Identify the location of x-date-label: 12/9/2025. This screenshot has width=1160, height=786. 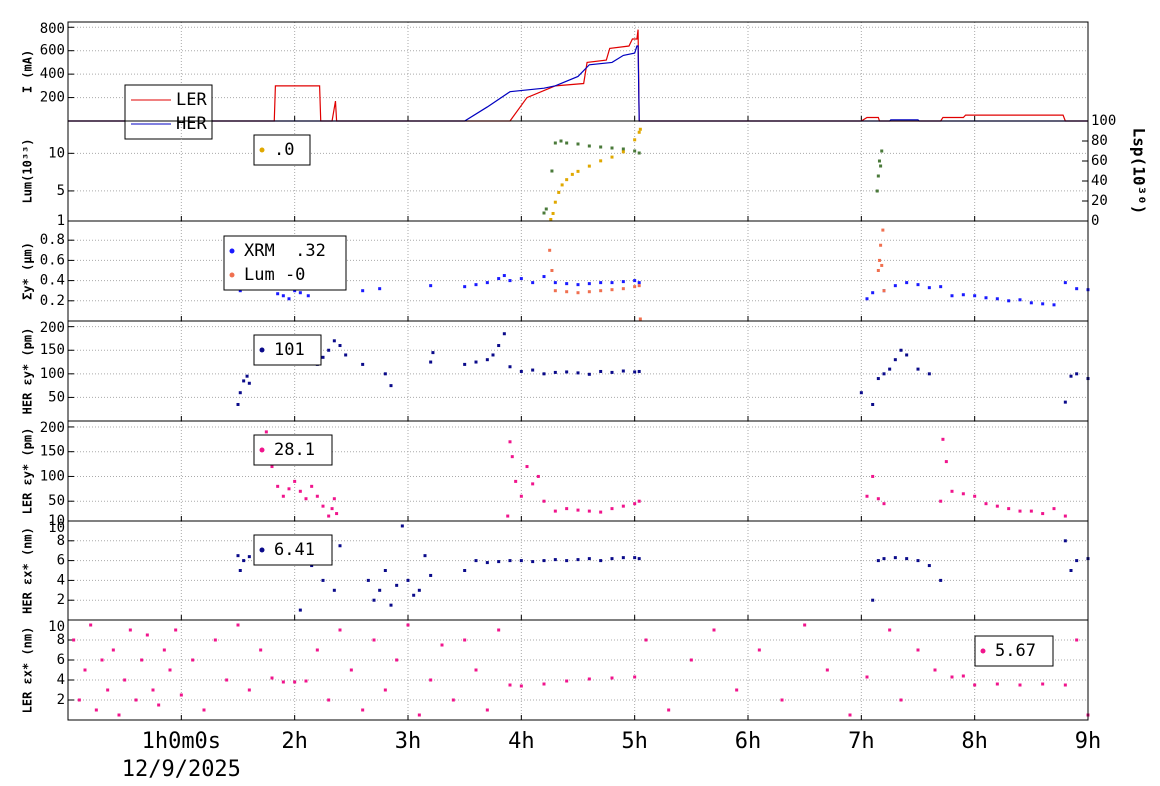
(181, 769).